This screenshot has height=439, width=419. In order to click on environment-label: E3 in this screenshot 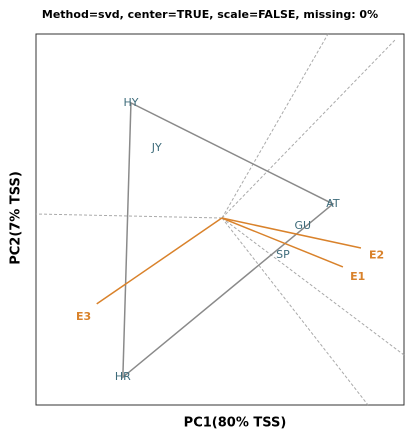, I will do `click(83, 316)`.